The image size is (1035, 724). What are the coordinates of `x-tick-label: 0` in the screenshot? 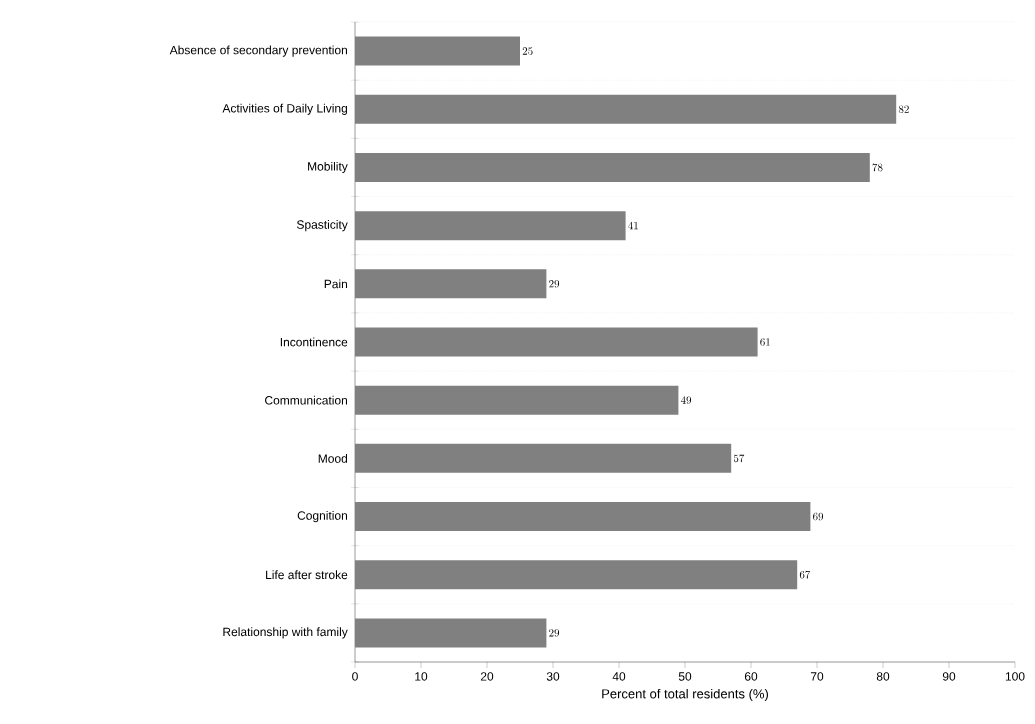 It's located at (355, 676).